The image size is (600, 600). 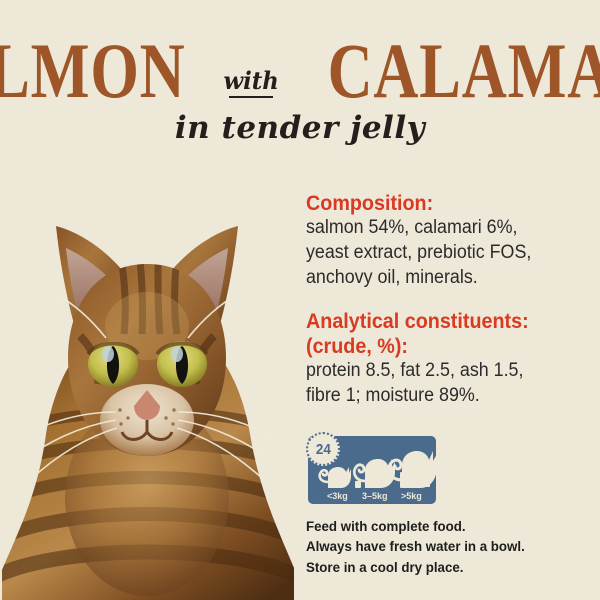 What do you see at coordinates (417, 322) in the screenshot?
I see `analytical-heading-line1: Analytical constituents:` at bounding box center [417, 322].